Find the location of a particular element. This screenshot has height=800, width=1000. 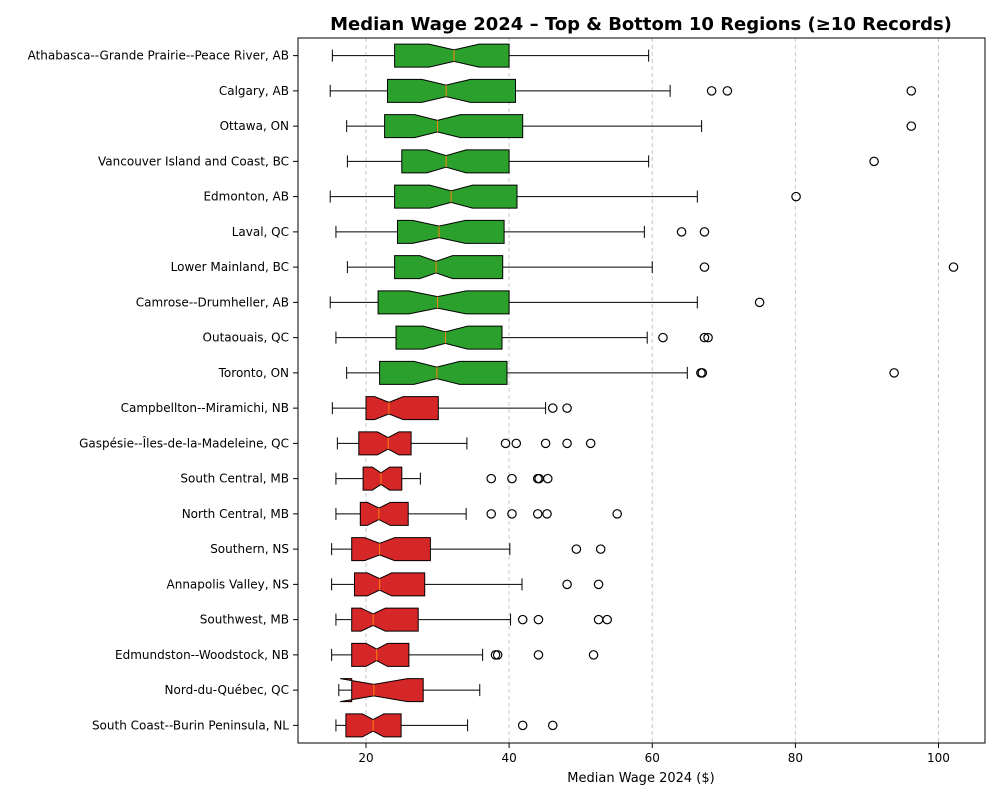

region-label: Calgary, AB is located at coordinates (254, 91).